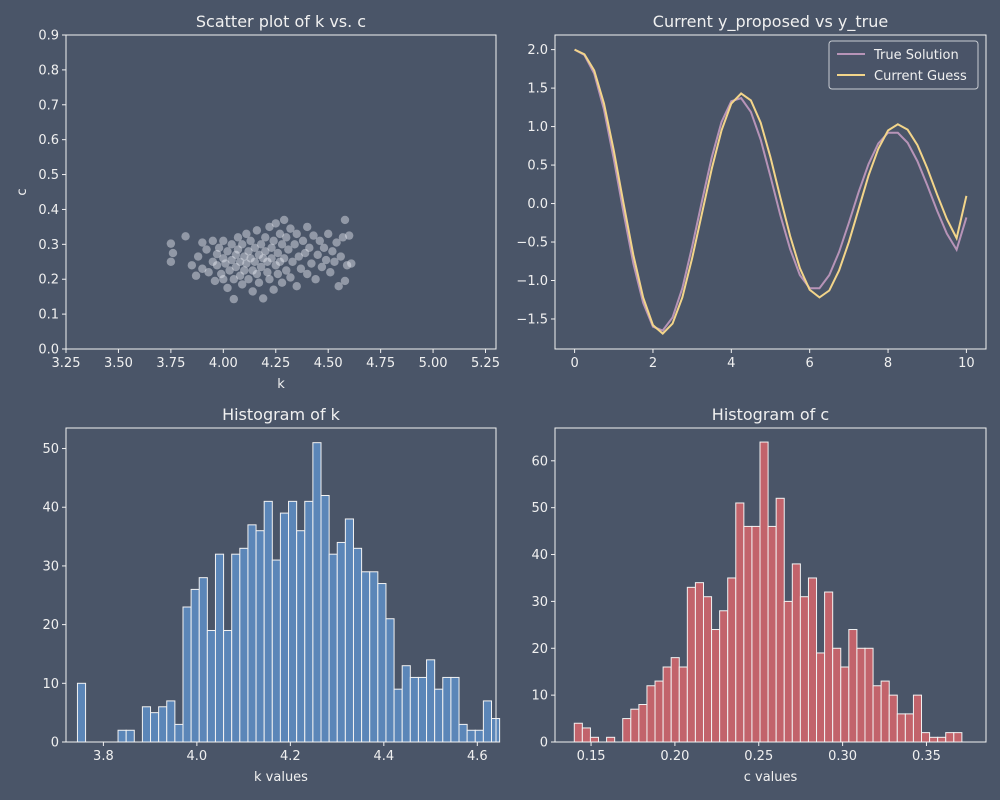 This screenshot has width=1000, height=800. I want to click on chart1-ytick-label-9: 0.9, so click(48, 36).